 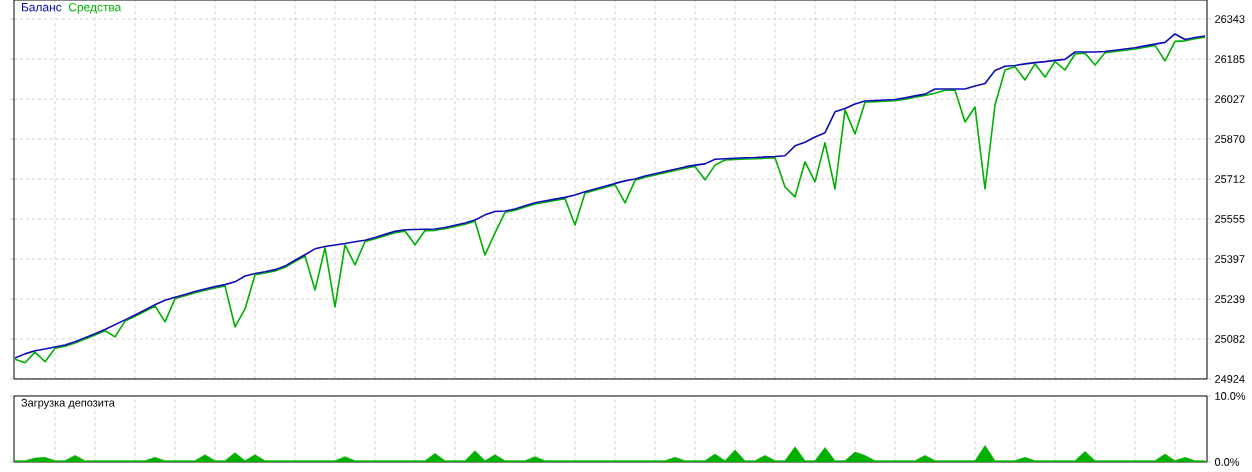 I want to click on text: Средства, so click(x=95, y=8).